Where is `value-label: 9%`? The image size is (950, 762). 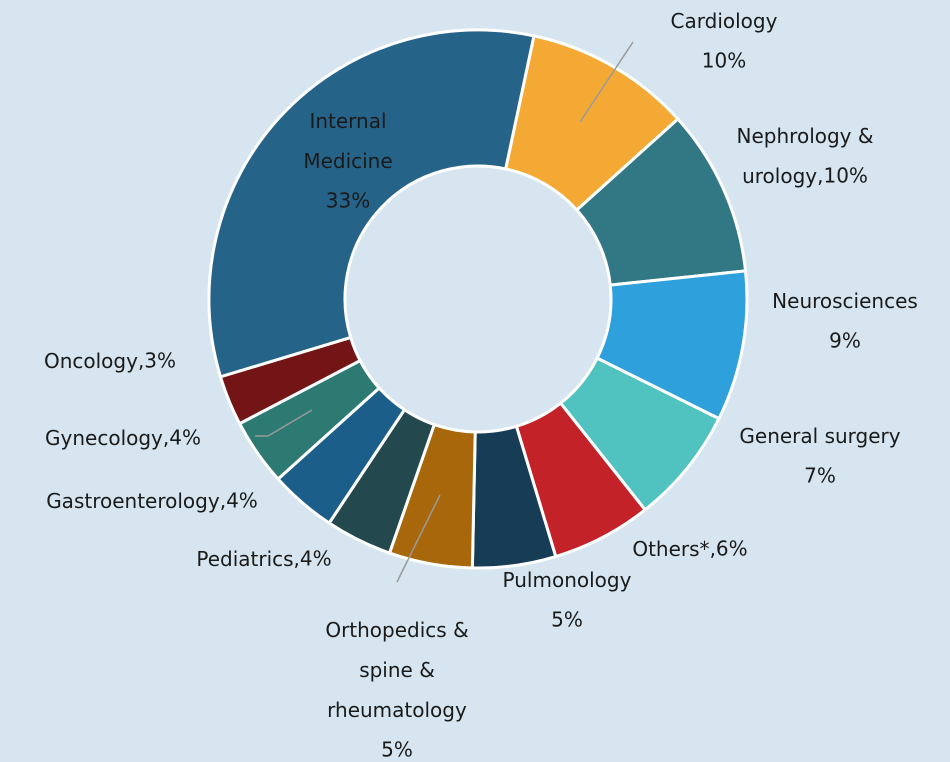 value-label: 9% is located at coordinates (845, 341).